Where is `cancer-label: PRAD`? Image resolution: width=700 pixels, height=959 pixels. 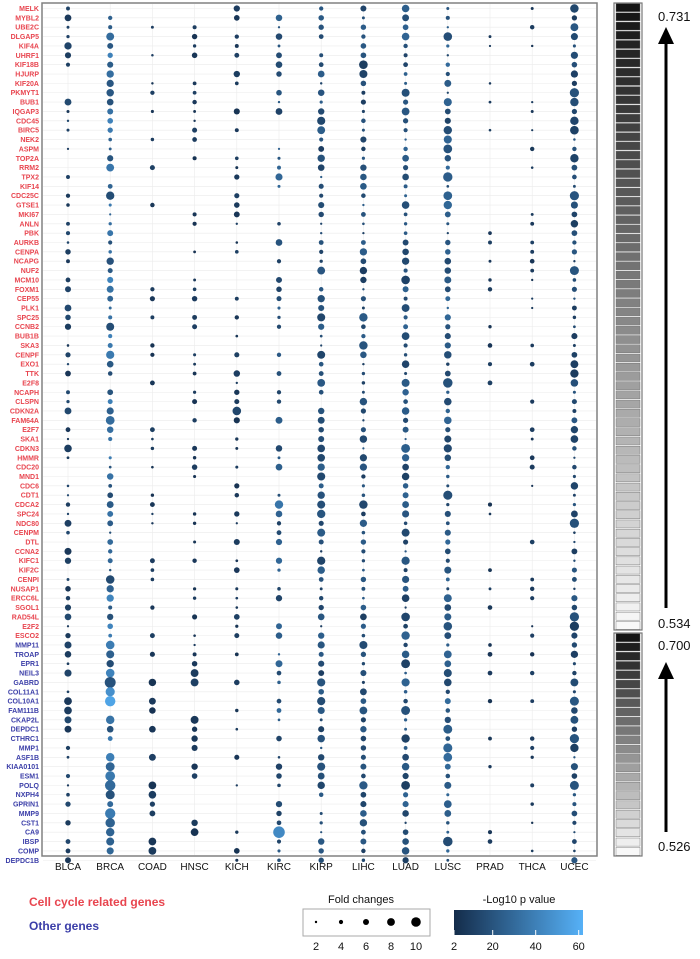 cancer-label: PRAD is located at coordinates (490, 867).